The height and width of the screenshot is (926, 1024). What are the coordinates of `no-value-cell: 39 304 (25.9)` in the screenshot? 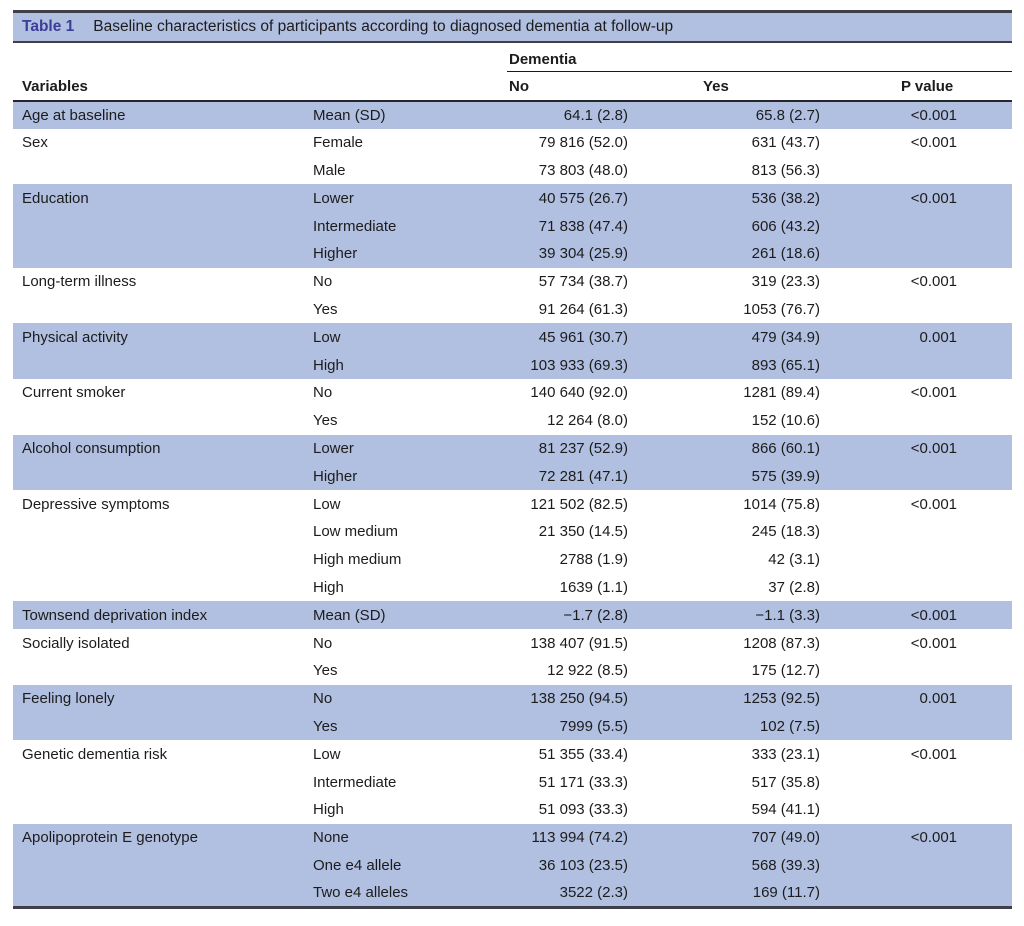 It's located at (568, 253).